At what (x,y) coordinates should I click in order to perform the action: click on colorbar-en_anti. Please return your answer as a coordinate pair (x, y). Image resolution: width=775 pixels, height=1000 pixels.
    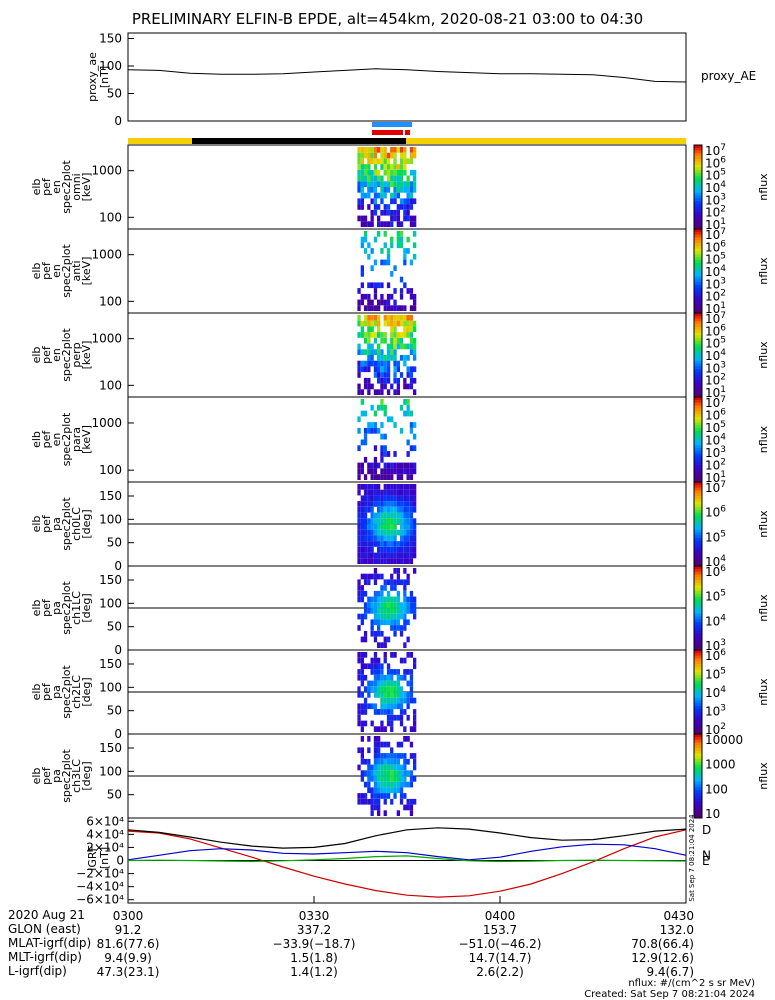
    Looking at the image, I should click on (698, 271).